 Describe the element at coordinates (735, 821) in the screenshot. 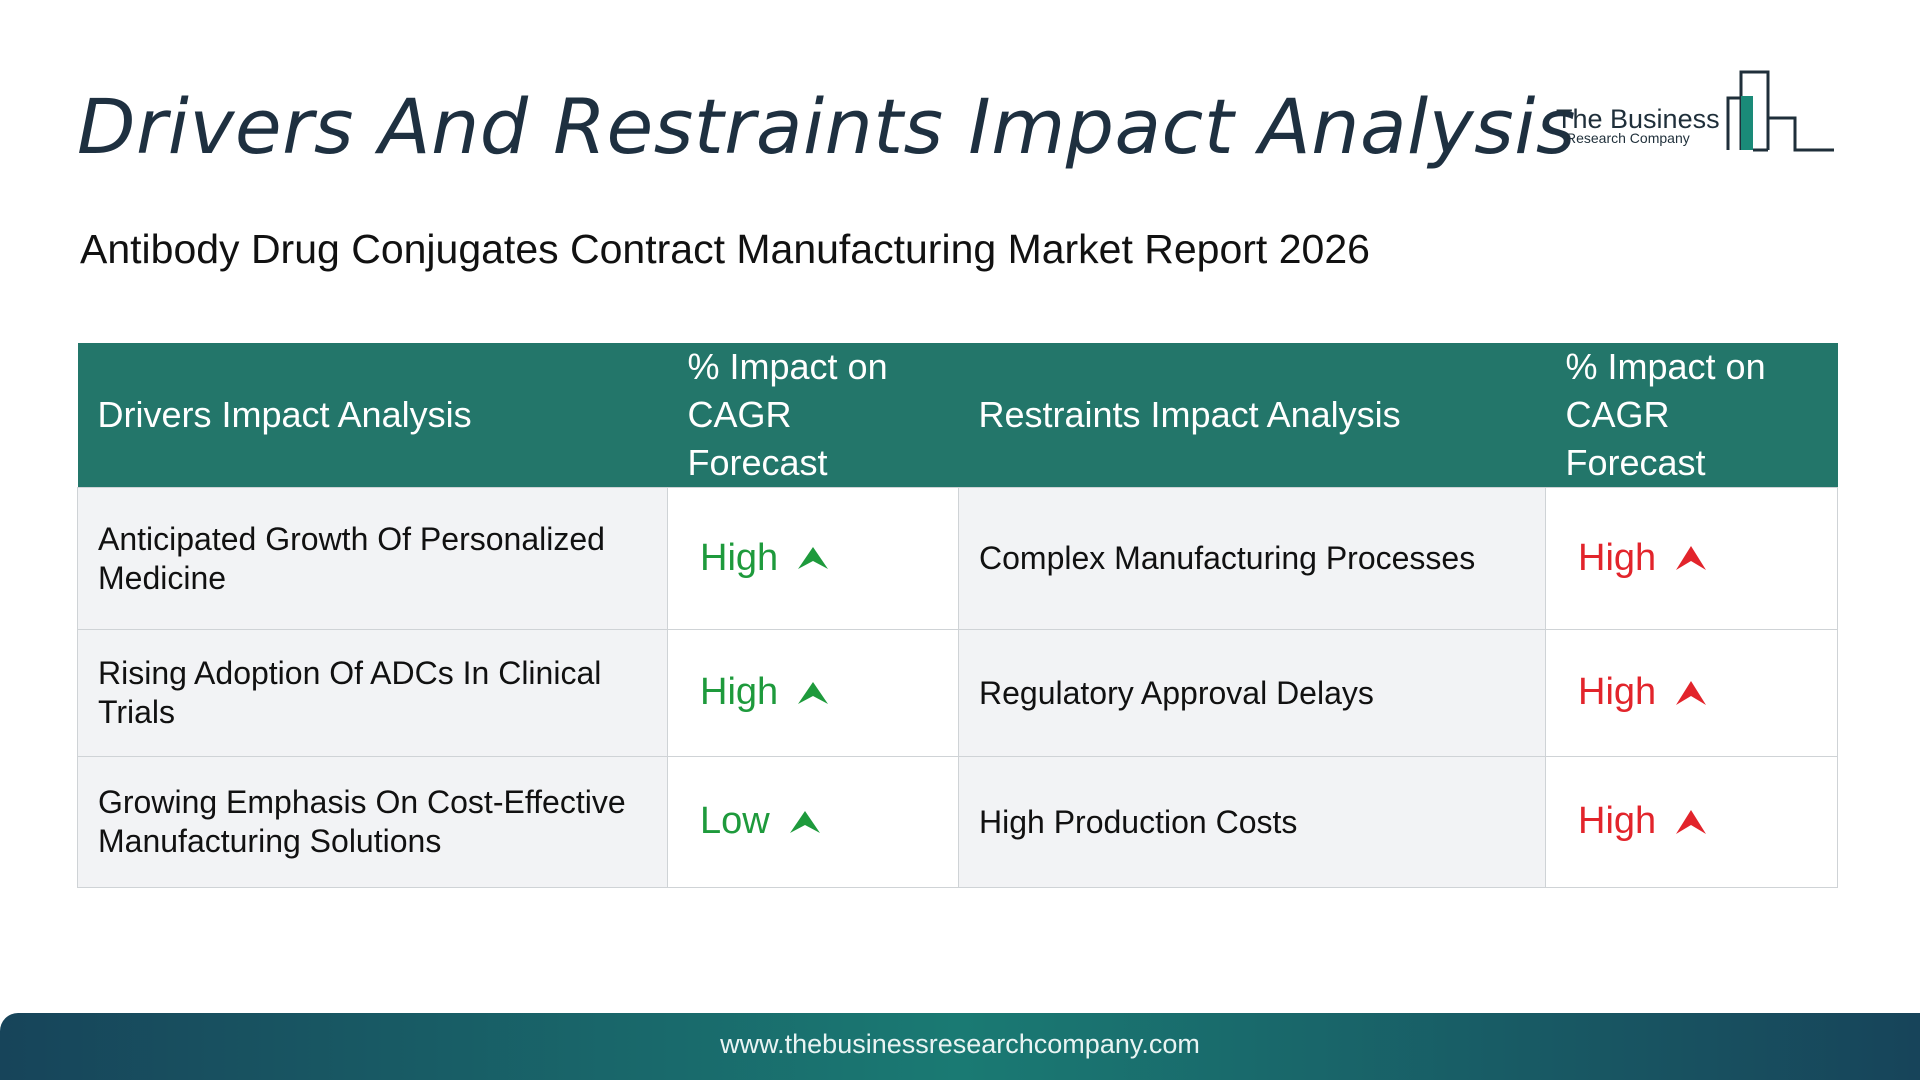

I see `driver-impact-text: Low` at that location.